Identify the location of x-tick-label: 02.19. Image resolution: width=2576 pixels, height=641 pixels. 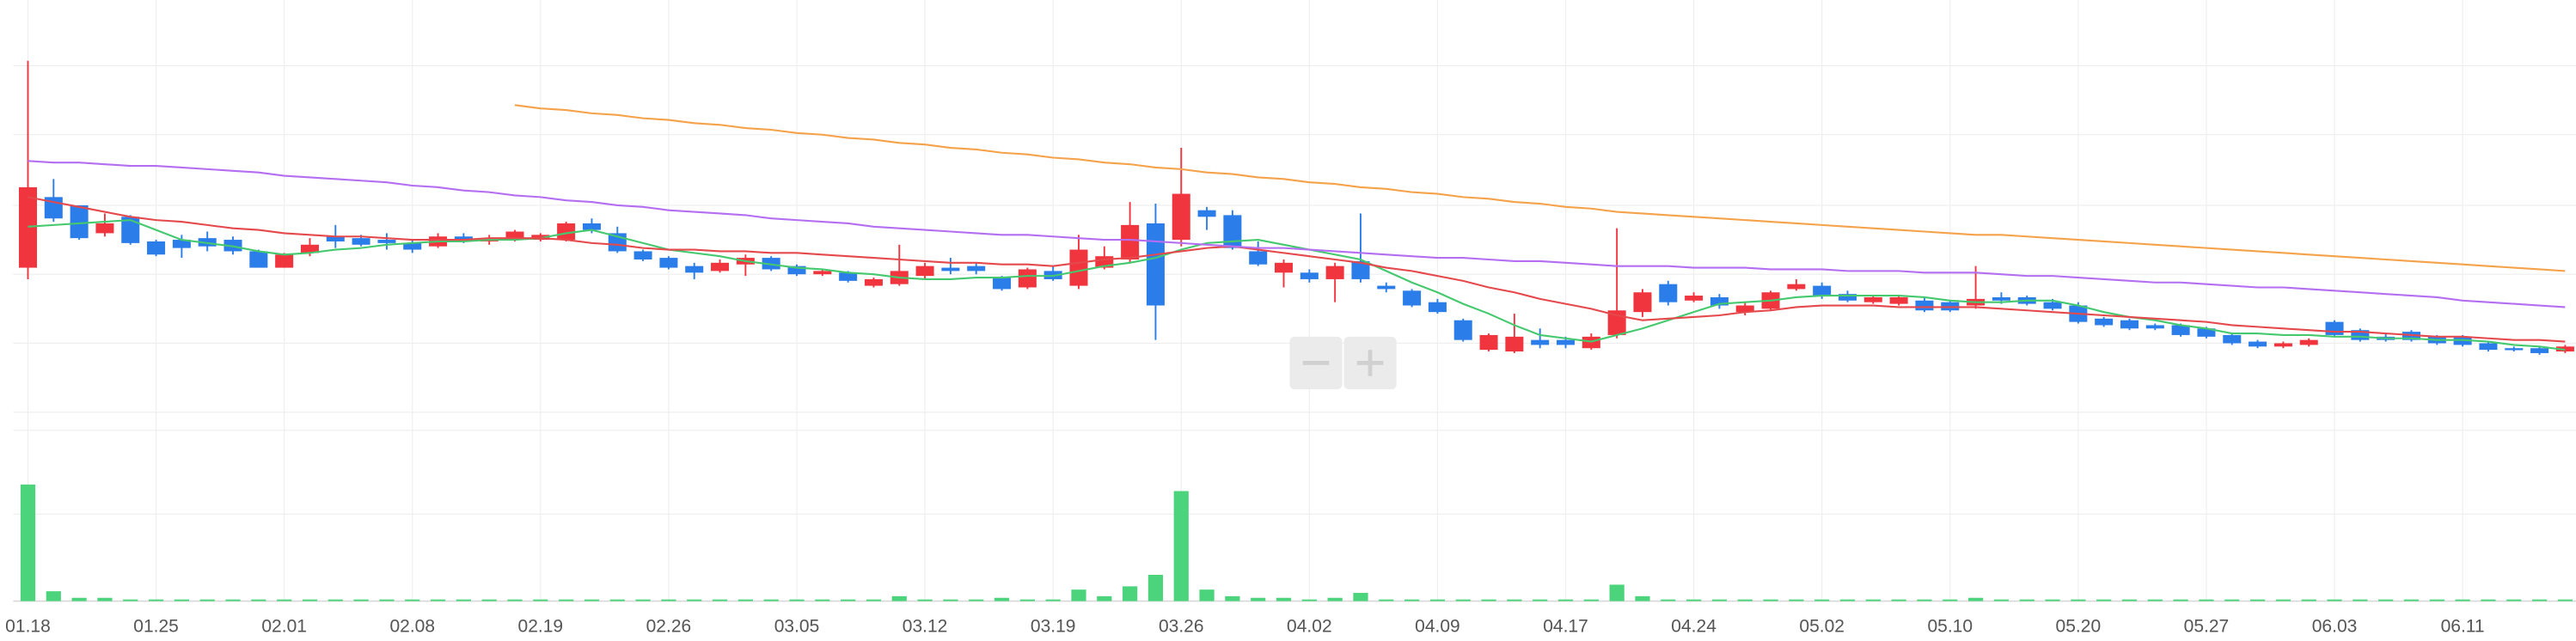
(541, 627).